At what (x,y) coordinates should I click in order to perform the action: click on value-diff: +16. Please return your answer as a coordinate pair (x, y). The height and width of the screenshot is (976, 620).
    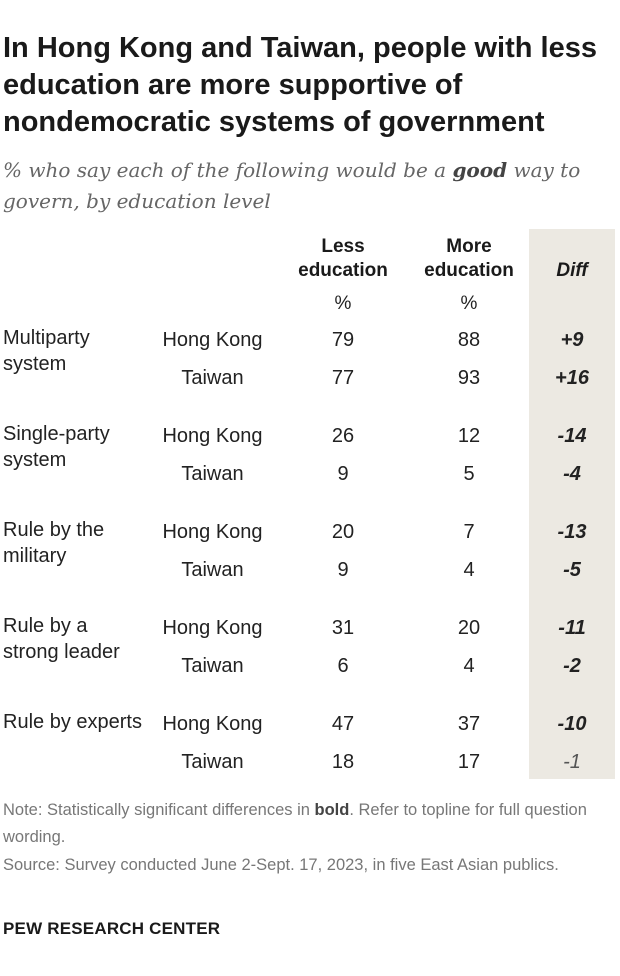
    Looking at the image, I should click on (572, 378).